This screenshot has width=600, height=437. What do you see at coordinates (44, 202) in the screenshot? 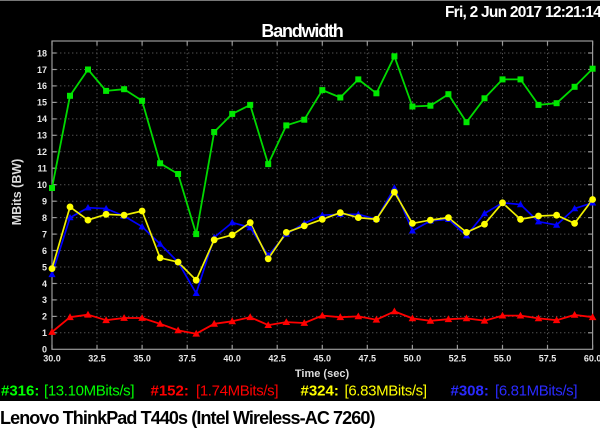
I see `svg-text: 9` at bounding box center [44, 202].